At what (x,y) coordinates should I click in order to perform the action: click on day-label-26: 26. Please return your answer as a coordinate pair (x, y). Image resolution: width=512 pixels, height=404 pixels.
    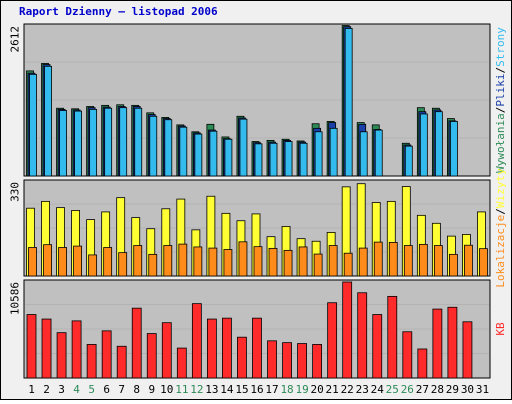
    Looking at the image, I should click on (407, 389).